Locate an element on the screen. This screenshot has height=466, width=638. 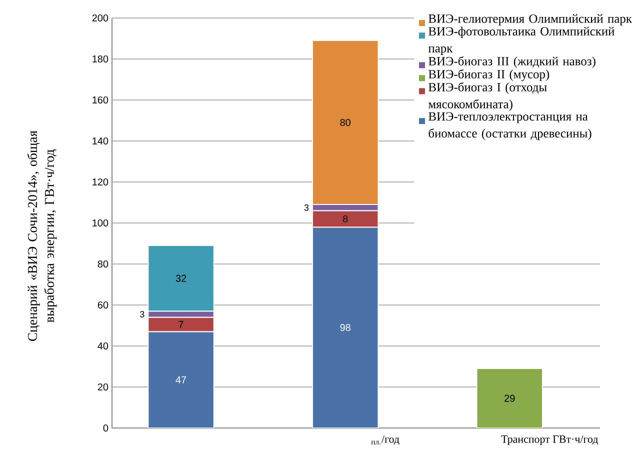
data-label: 29 is located at coordinates (509, 398).